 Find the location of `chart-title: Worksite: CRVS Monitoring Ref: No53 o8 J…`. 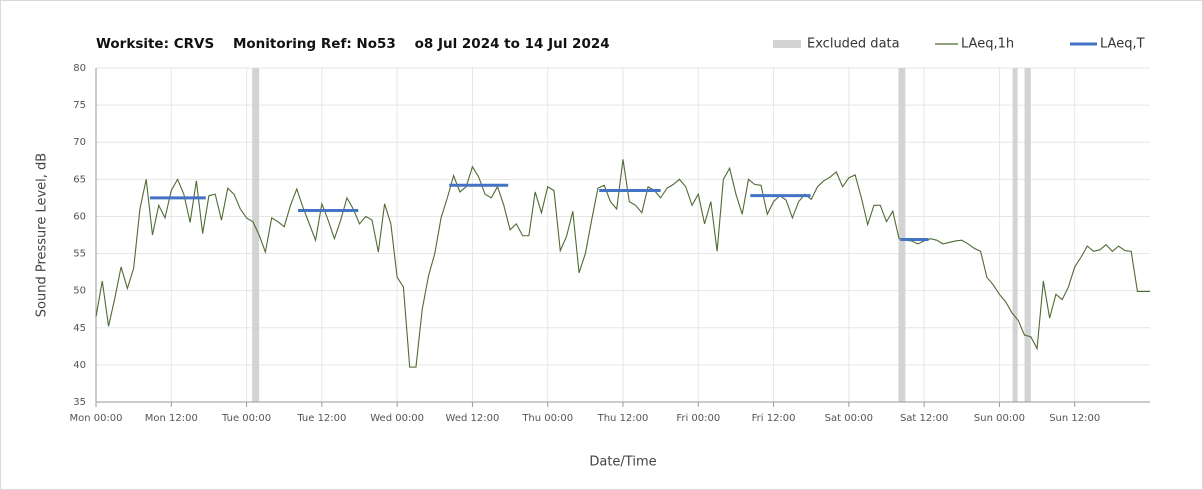

chart-title: Worksite: CRVS Monitoring Ref: No53 o8 J… is located at coordinates (353, 44).